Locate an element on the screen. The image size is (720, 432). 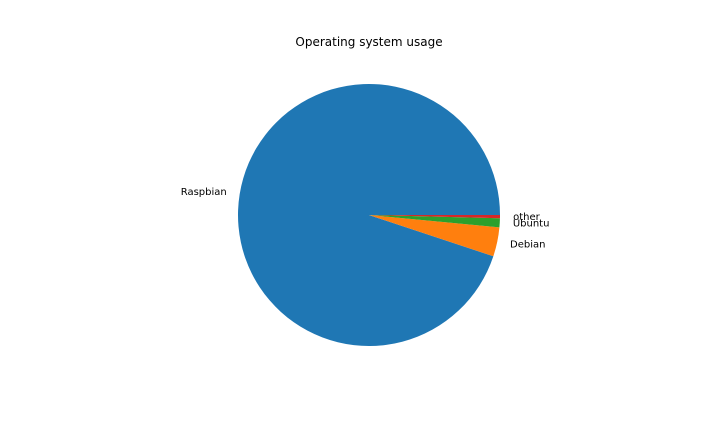
pie-label-debian: Debian is located at coordinates (527, 245).